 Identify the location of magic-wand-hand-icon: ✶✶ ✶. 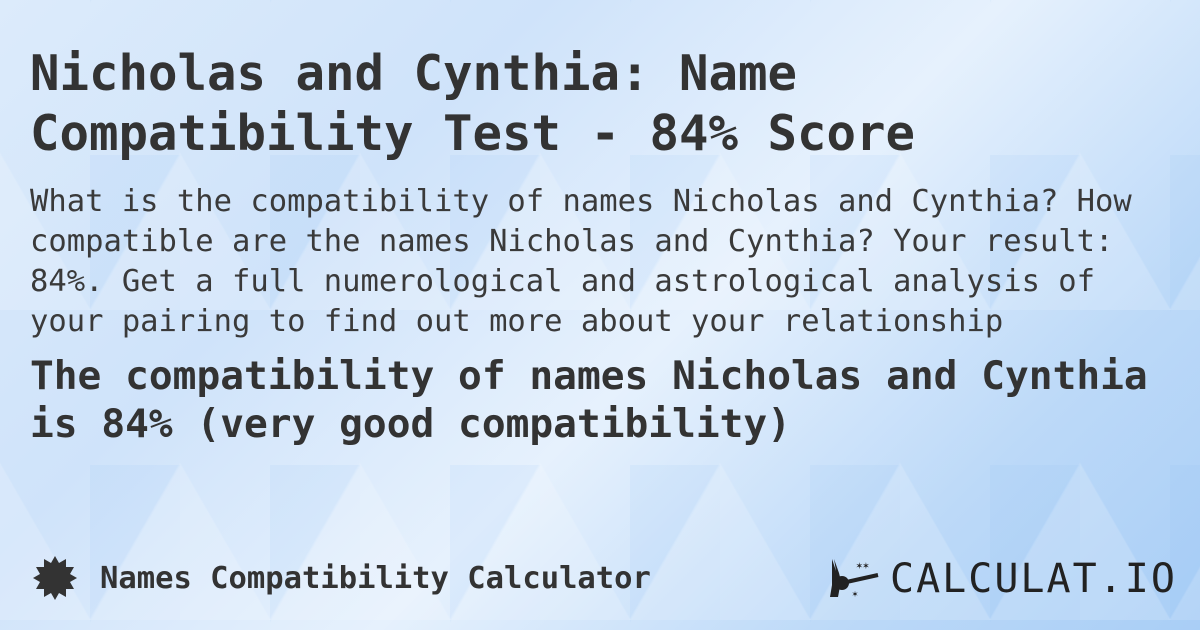
(854, 579).